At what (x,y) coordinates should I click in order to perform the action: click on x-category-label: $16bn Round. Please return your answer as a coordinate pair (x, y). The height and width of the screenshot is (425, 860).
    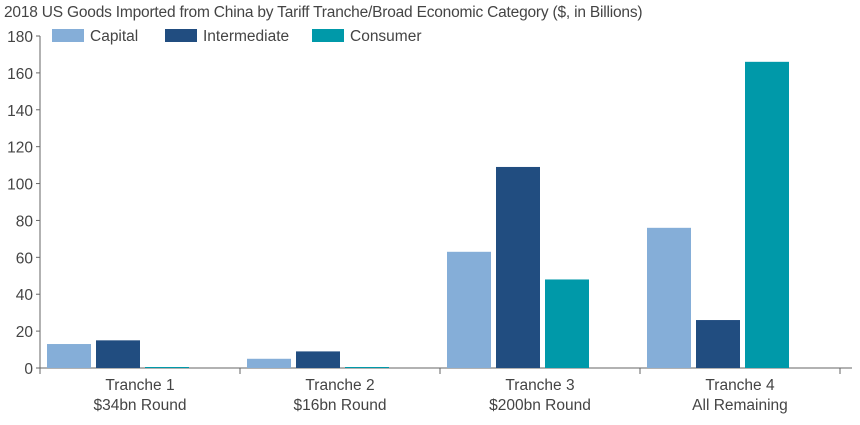
    Looking at the image, I should click on (339, 405).